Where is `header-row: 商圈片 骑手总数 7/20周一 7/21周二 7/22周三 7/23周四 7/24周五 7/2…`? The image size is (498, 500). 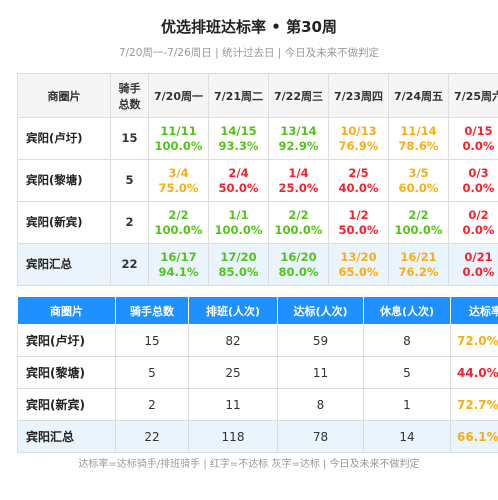
header-row: 商圈片 骑手总数 7/20周一 7/21周二 7/22周三 7/23周四 7/24周五 7/2… is located at coordinates (257, 95).